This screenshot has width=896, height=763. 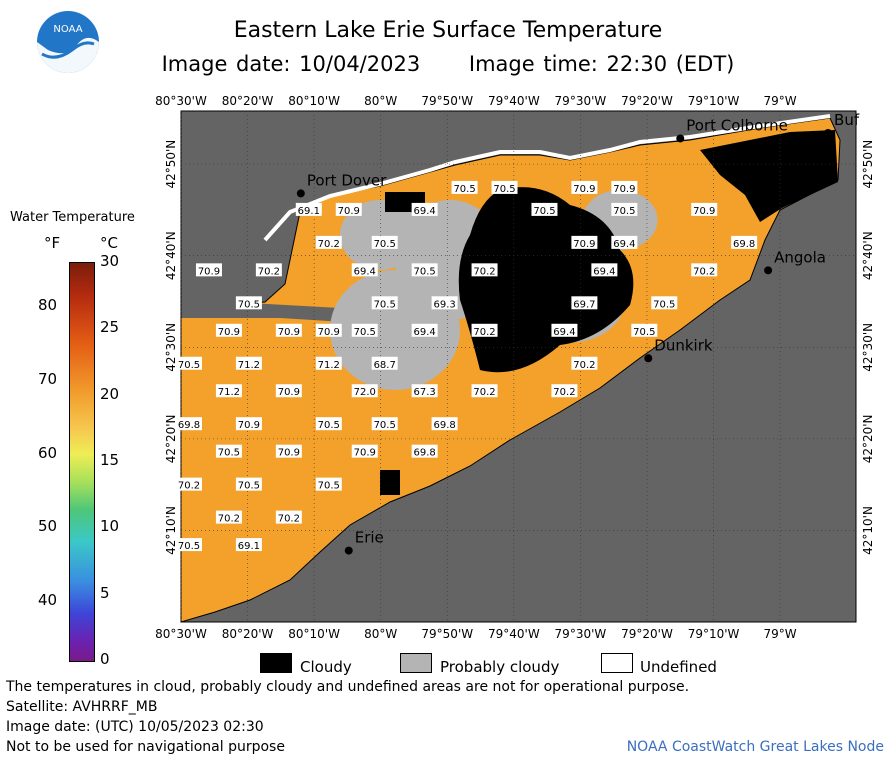 I want to click on top-lon-tick: 79°10'W, so click(x=714, y=101).